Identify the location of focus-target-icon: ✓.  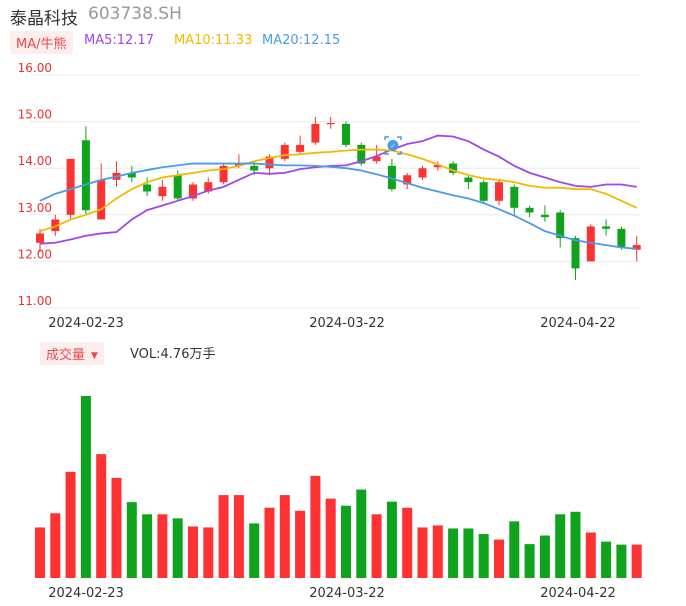
(393, 145).